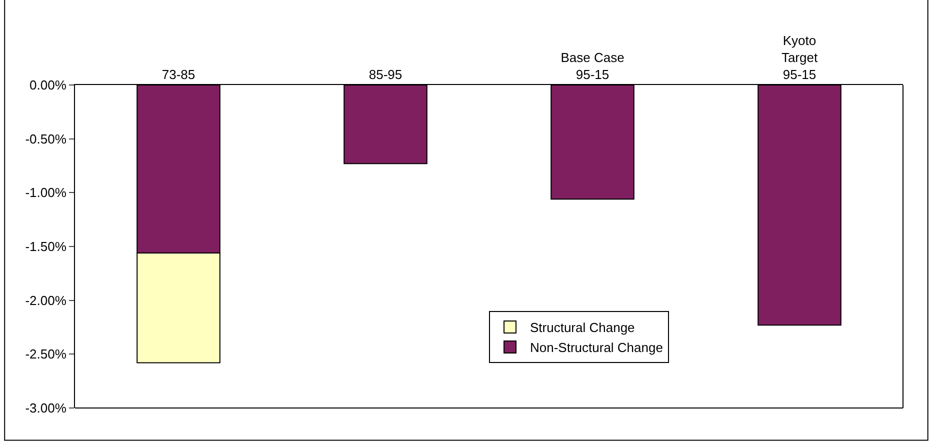 This screenshot has width=933, height=443. I want to click on x-tick-label: 73-85, so click(179, 74).